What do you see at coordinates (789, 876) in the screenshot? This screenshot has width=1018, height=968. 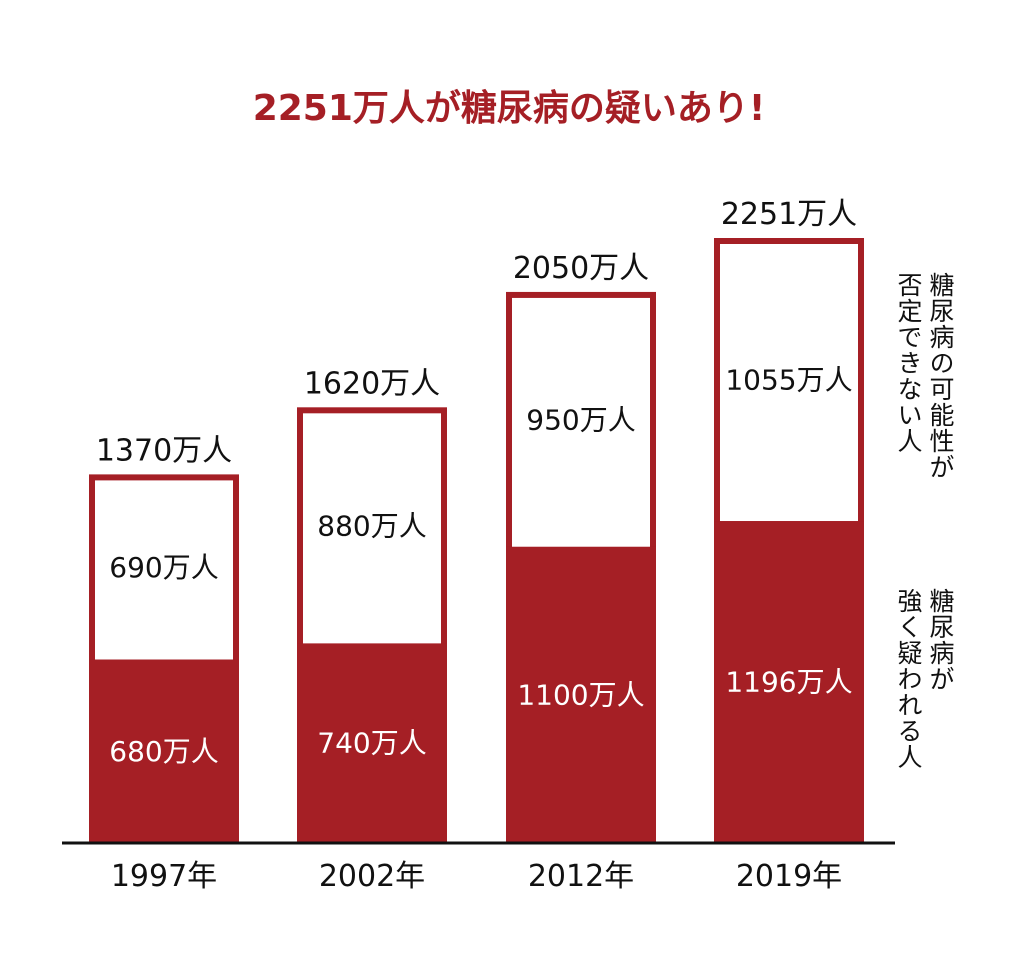 I see `x-tick-label-3: 2019年` at bounding box center [789, 876].